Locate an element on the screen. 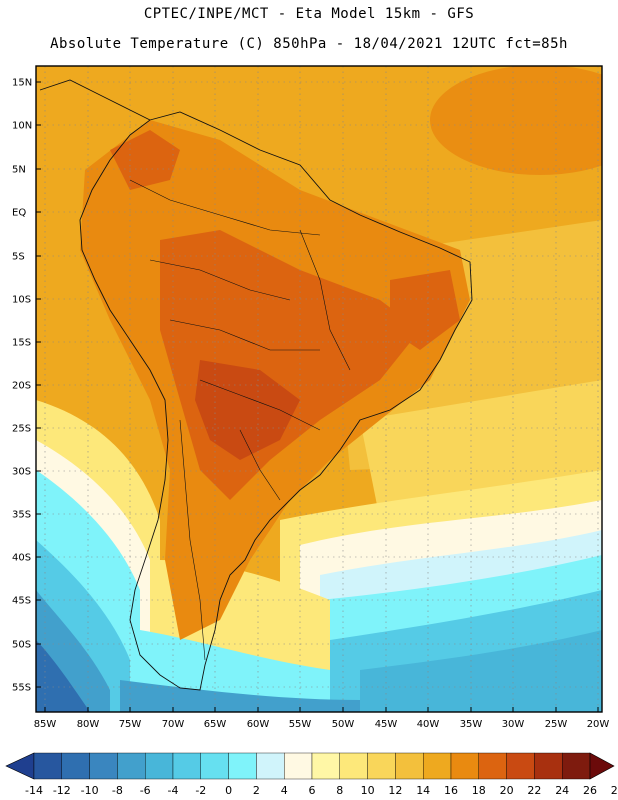 This screenshot has width=618, height=800. lon-label: 85W is located at coordinates (45, 724).